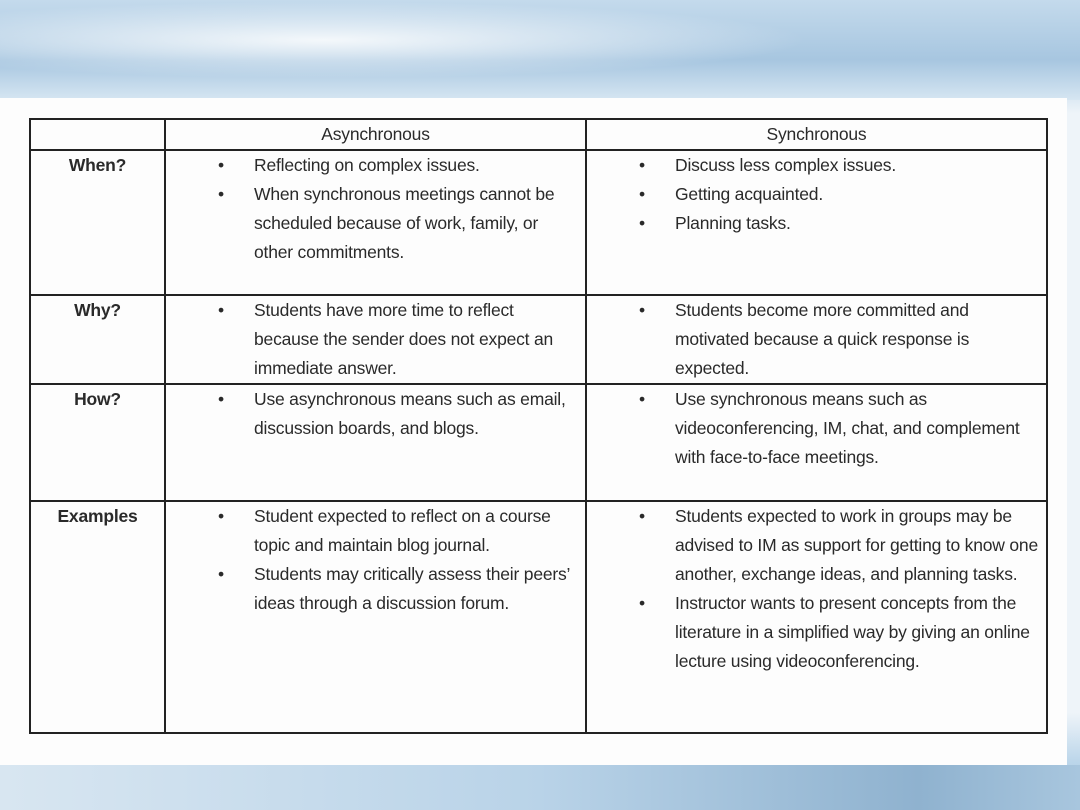  Describe the element at coordinates (816, 134) in the screenshot. I see `header-synchronous: Synchronous` at that location.